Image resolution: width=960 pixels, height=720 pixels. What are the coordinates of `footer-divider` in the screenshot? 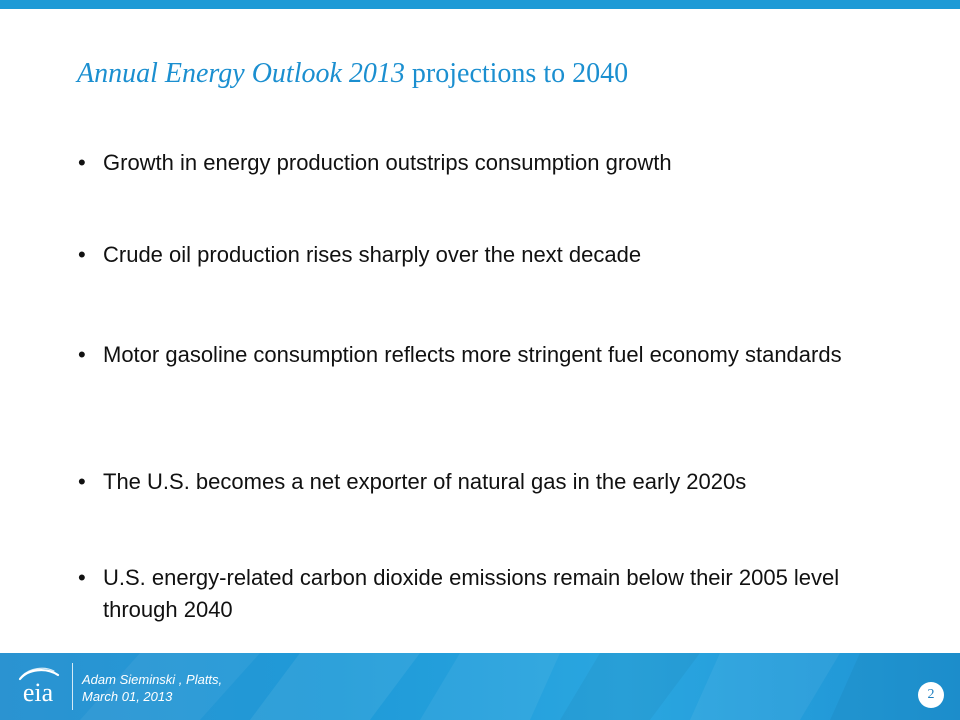 It's located at (72, 686).